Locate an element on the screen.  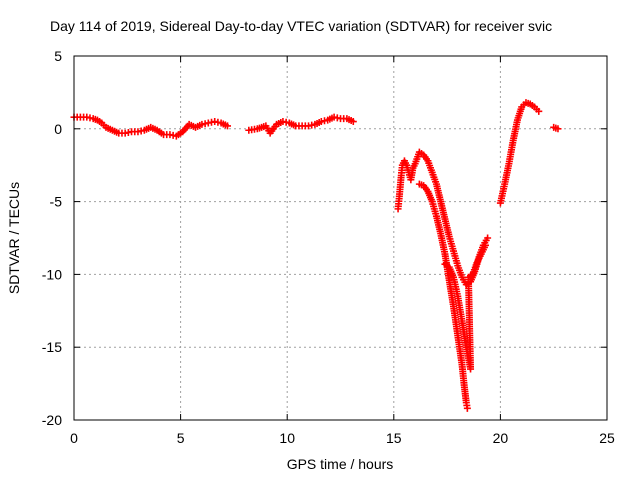
x-tick-label: 20 is located at coordinates (501, 438).